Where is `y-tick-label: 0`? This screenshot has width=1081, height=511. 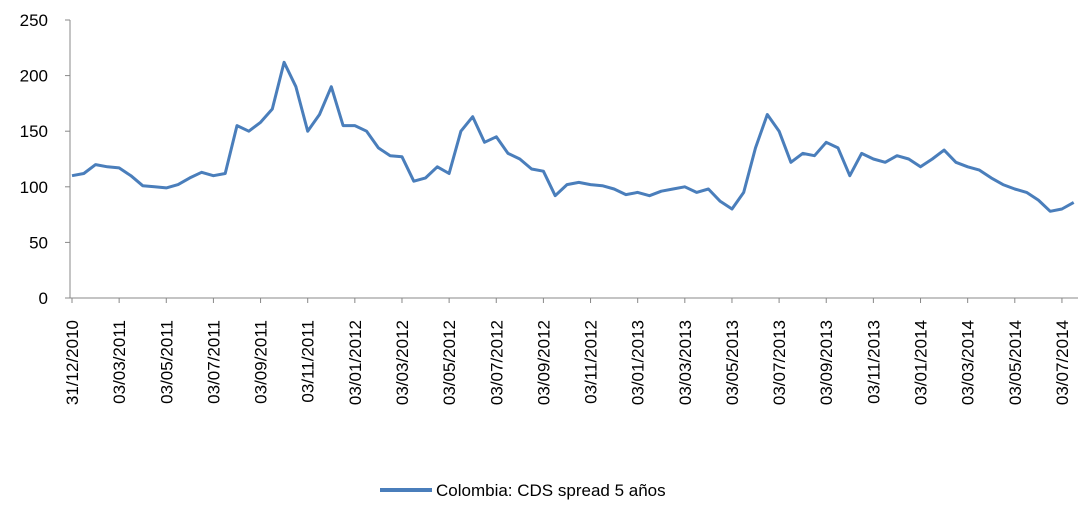
y-tick-label: 0 is located at coordinates (43, 298).